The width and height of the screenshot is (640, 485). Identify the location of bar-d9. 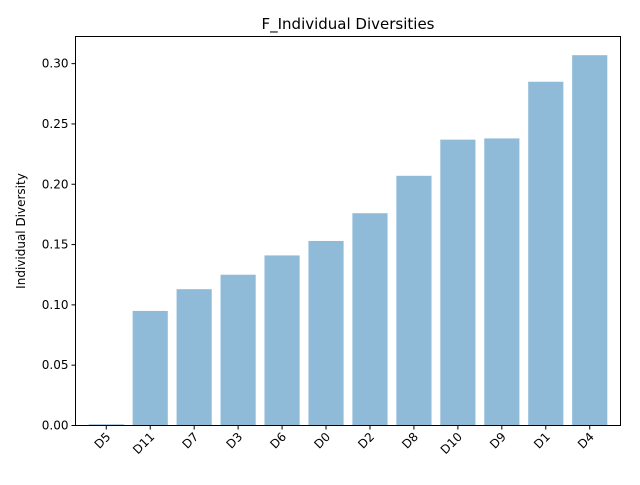
(502, 282).